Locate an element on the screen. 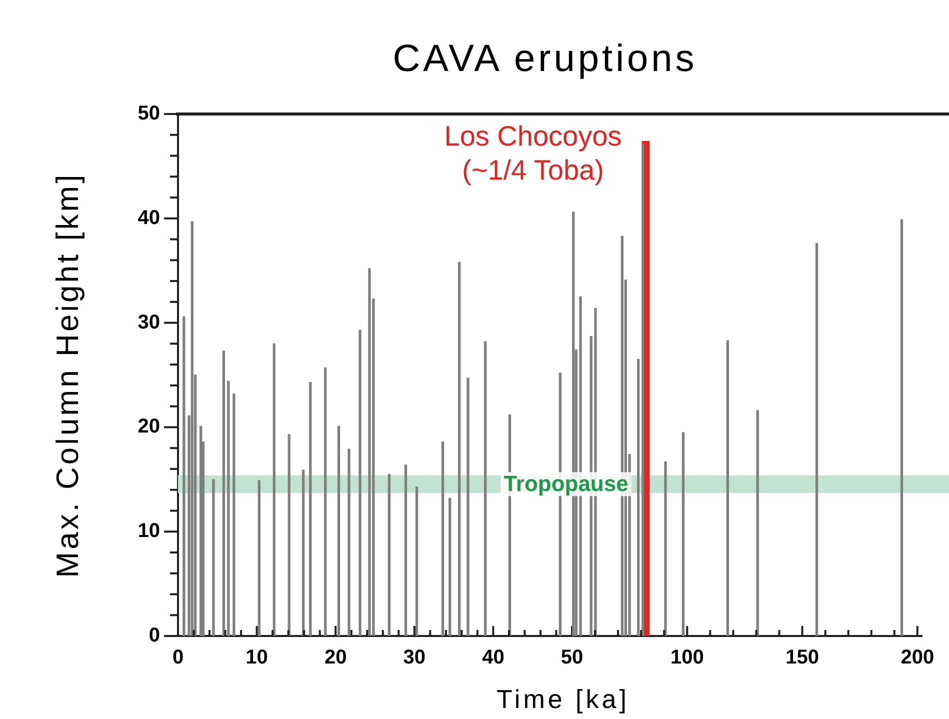 The height and width of the screenshot is (719, 949). y-tick-label: 50 is located at coordinates (149, 113).